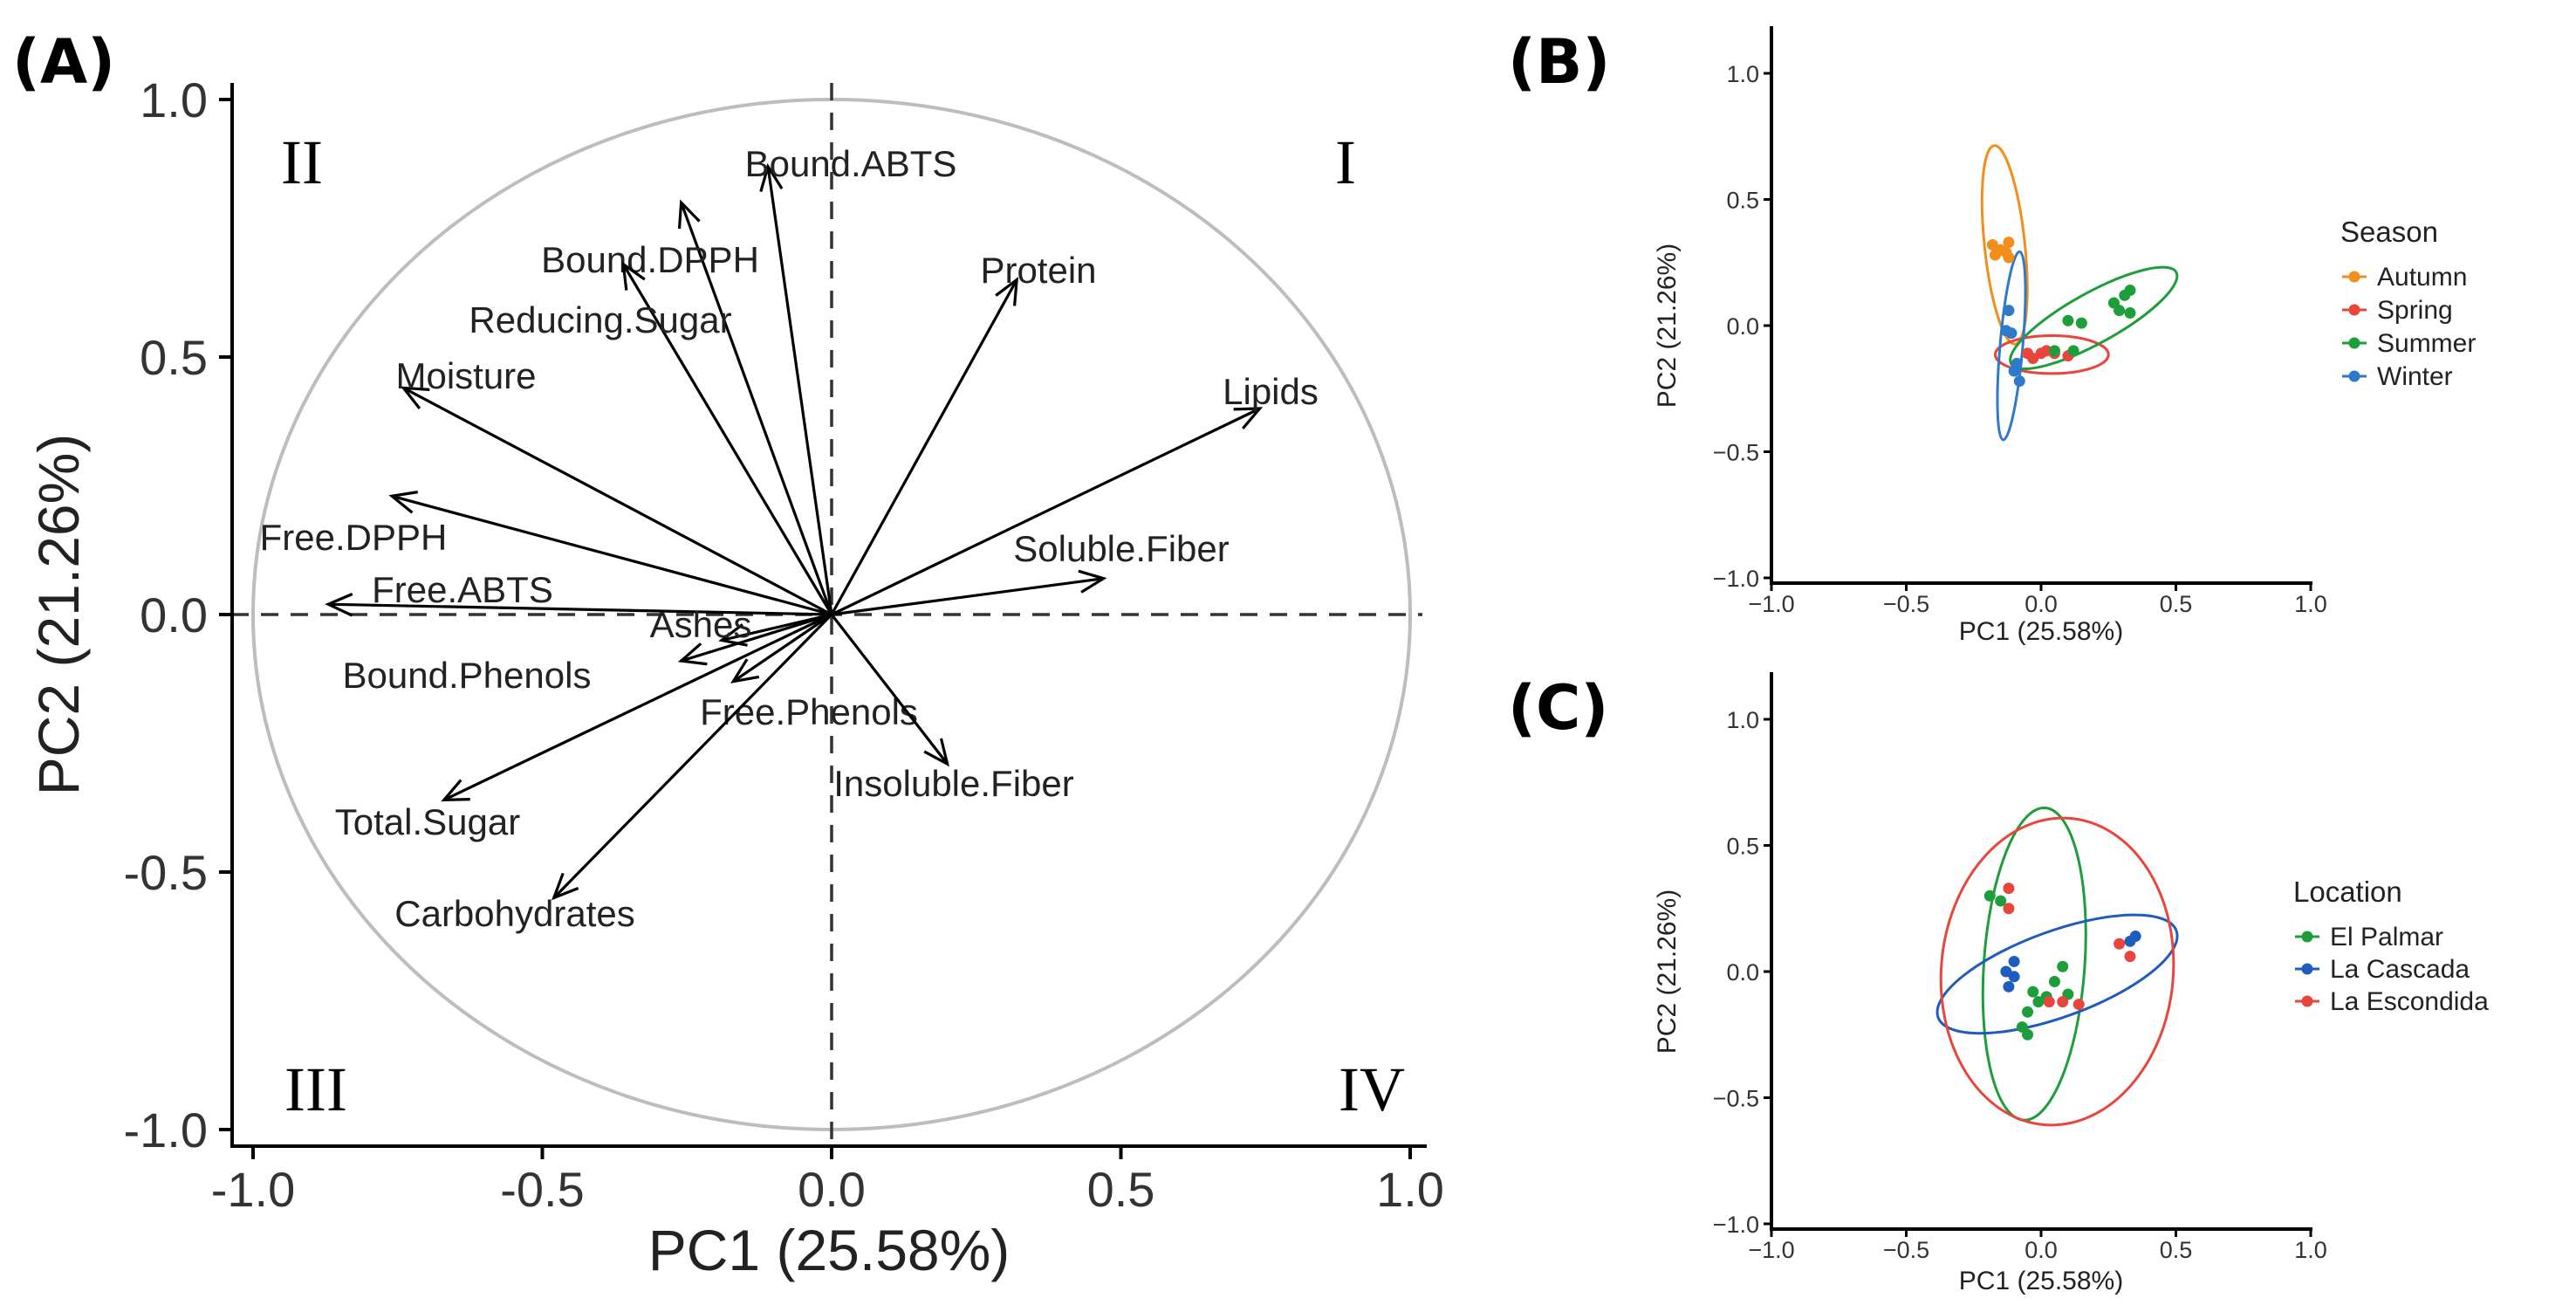  What do you see at coordinates (2415, 310) in the screenshot?
I see `legend-label-spring: Spring` at bounding box center [2415, 310].